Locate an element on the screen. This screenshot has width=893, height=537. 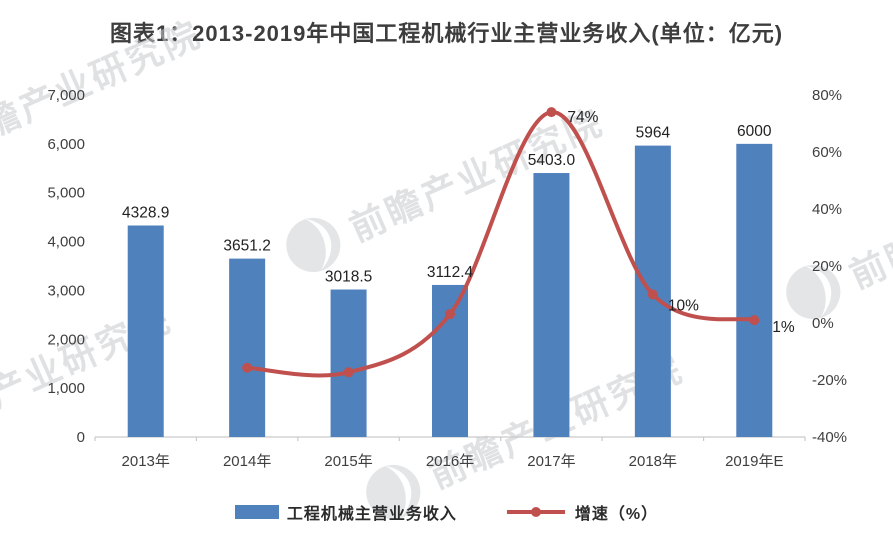
chart-title: 图表1：2013-2019年中国工程机械行业主营业务收入(单位：亿元) is located at coordinates (446, 33).